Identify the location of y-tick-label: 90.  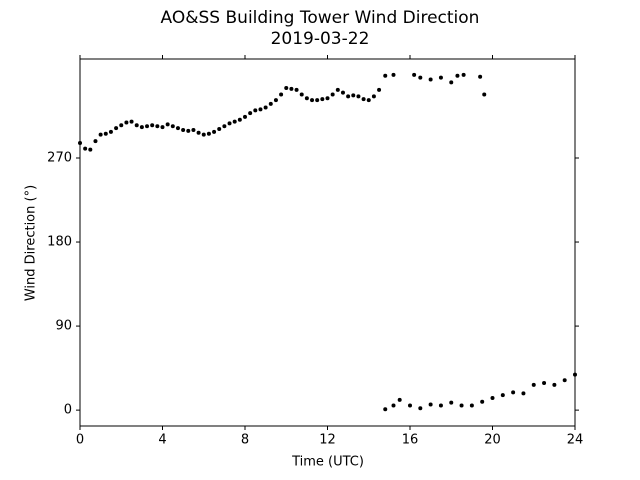
(63, 326).